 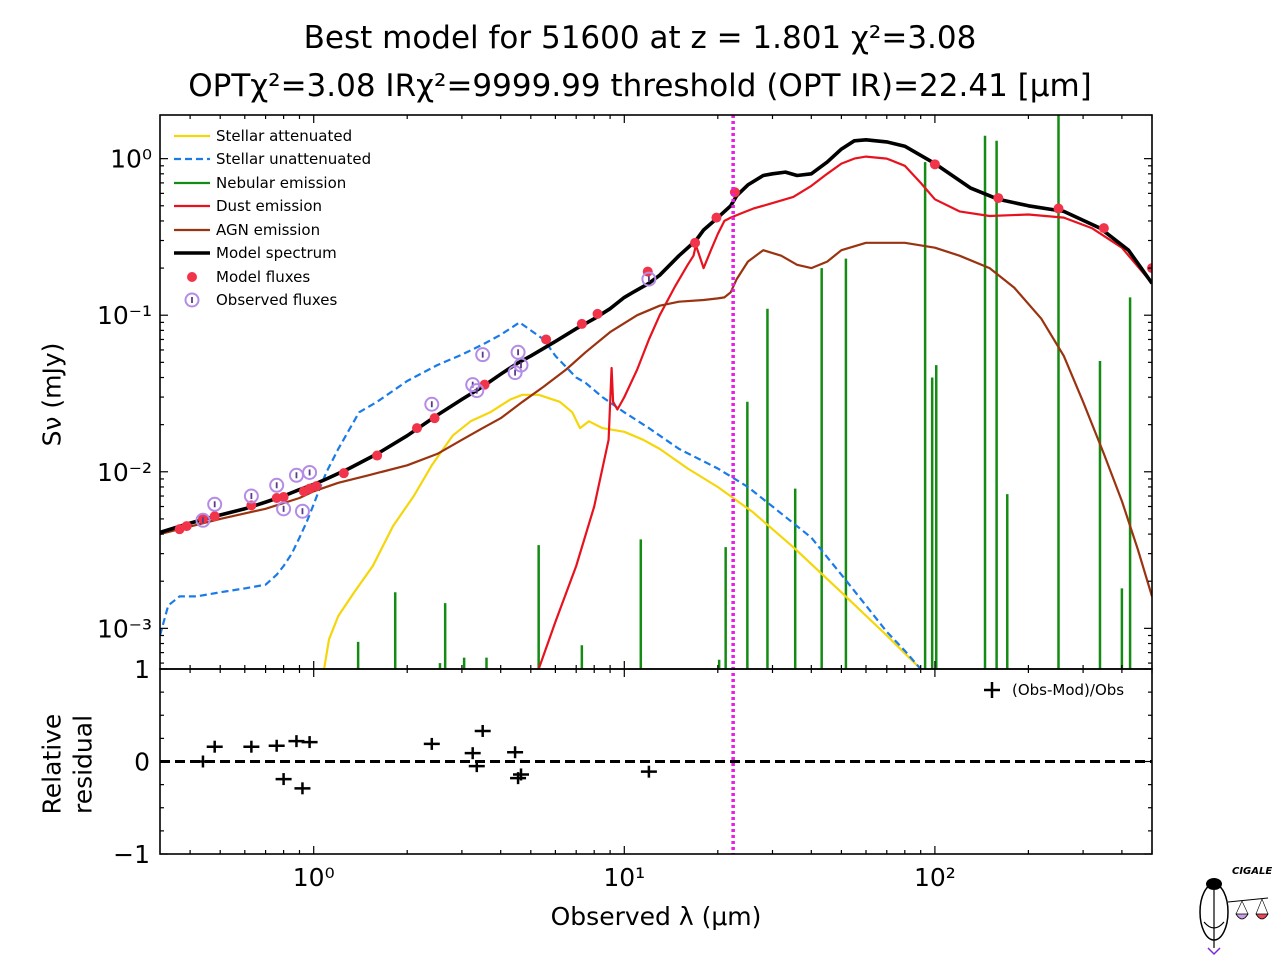 I want to click on legend-entry-model: Model spectrum, so click(x=269, y=254).